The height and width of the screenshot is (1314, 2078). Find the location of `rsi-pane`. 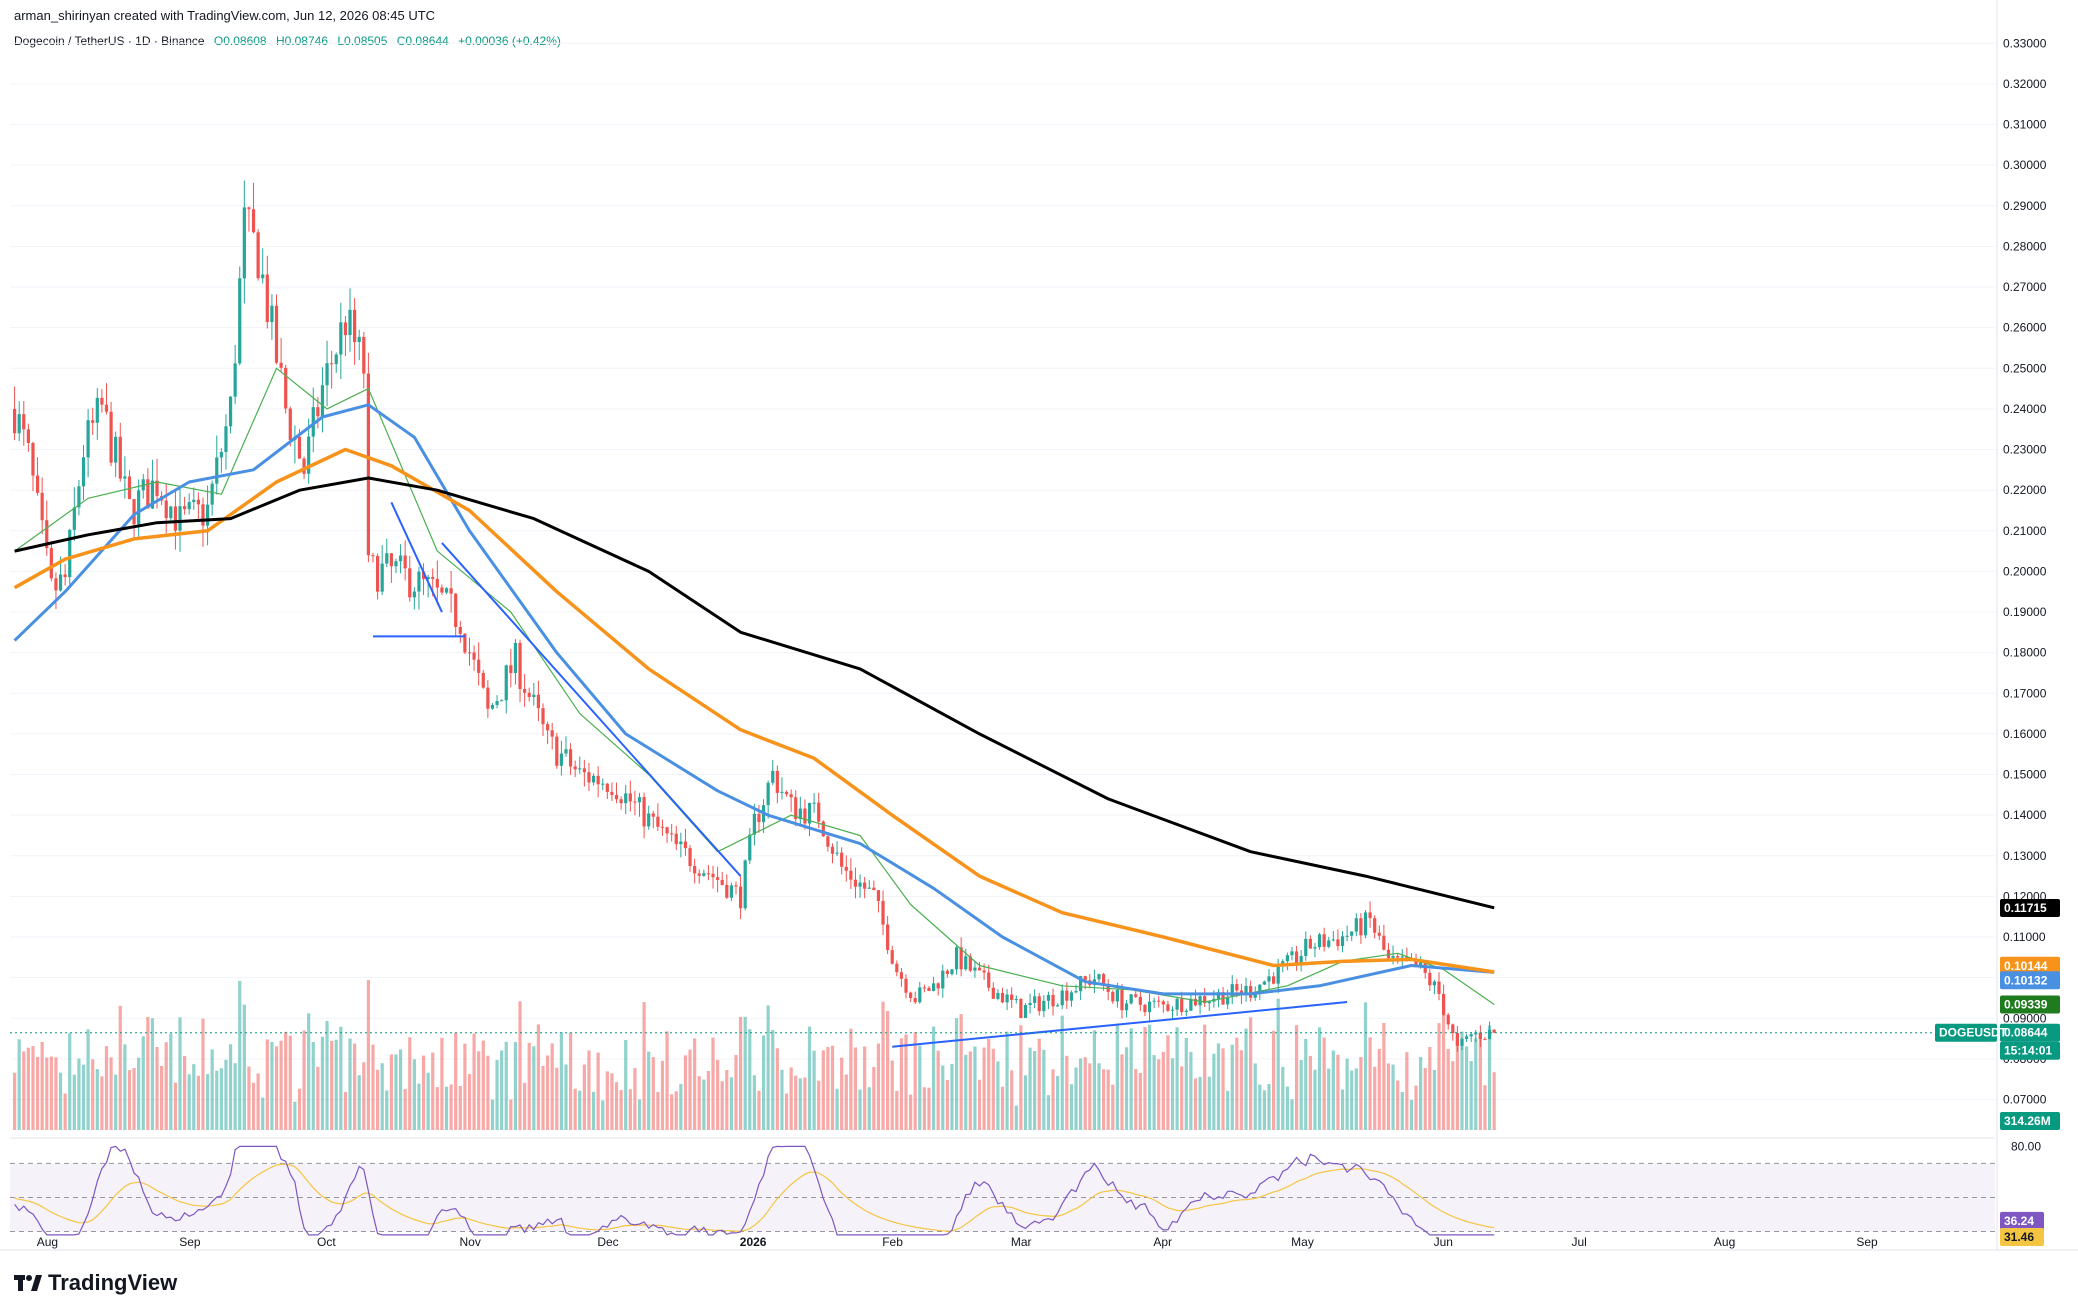

rsi-pane is located at coordinates (1002, 1190).